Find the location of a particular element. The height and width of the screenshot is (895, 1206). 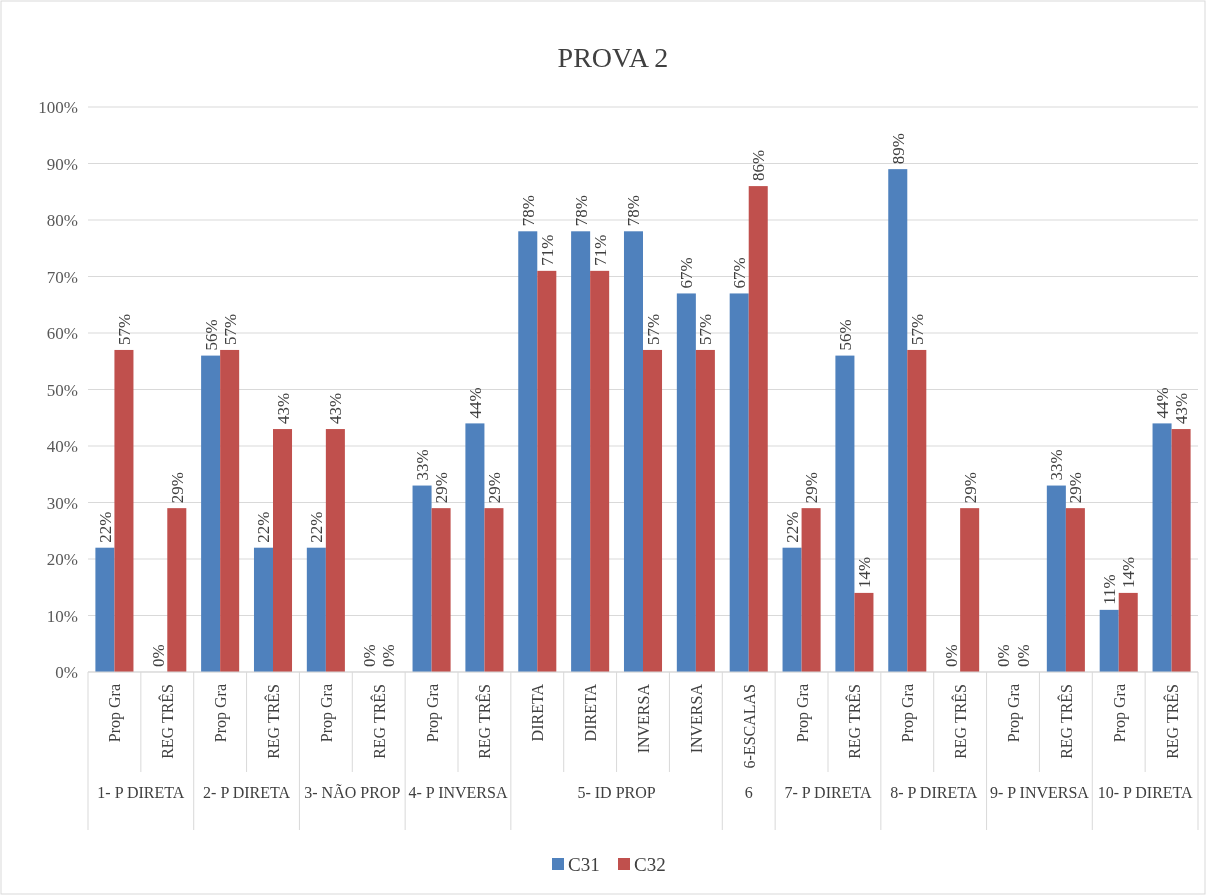

text: 8- P DIRETA is located at coordinates (934, 792).